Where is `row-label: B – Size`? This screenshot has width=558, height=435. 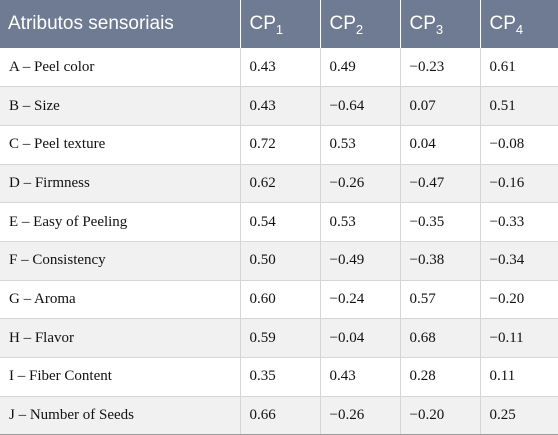
row-label: B – Size is located at coordinates (120, 106).